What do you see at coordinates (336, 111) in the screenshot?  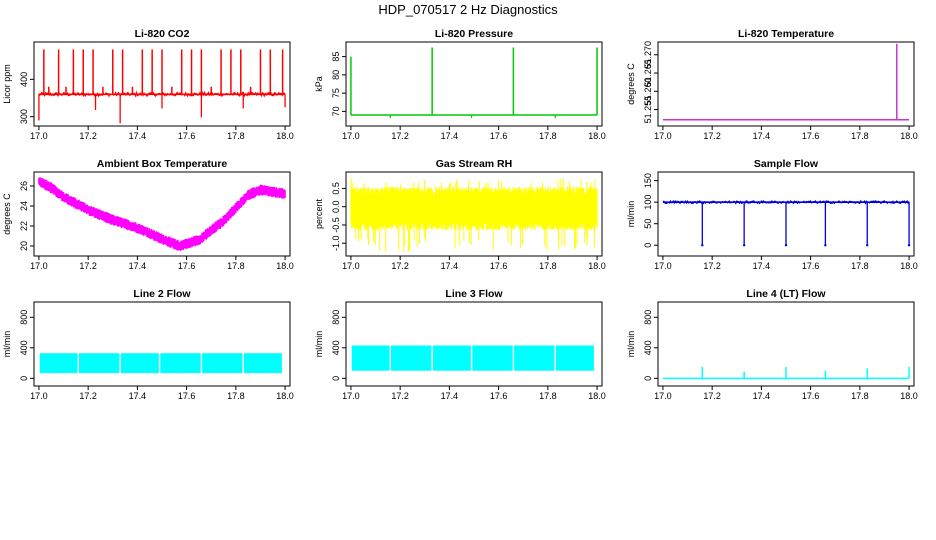 I see `y-tick-label: 70` at bounding box center [336, 111].